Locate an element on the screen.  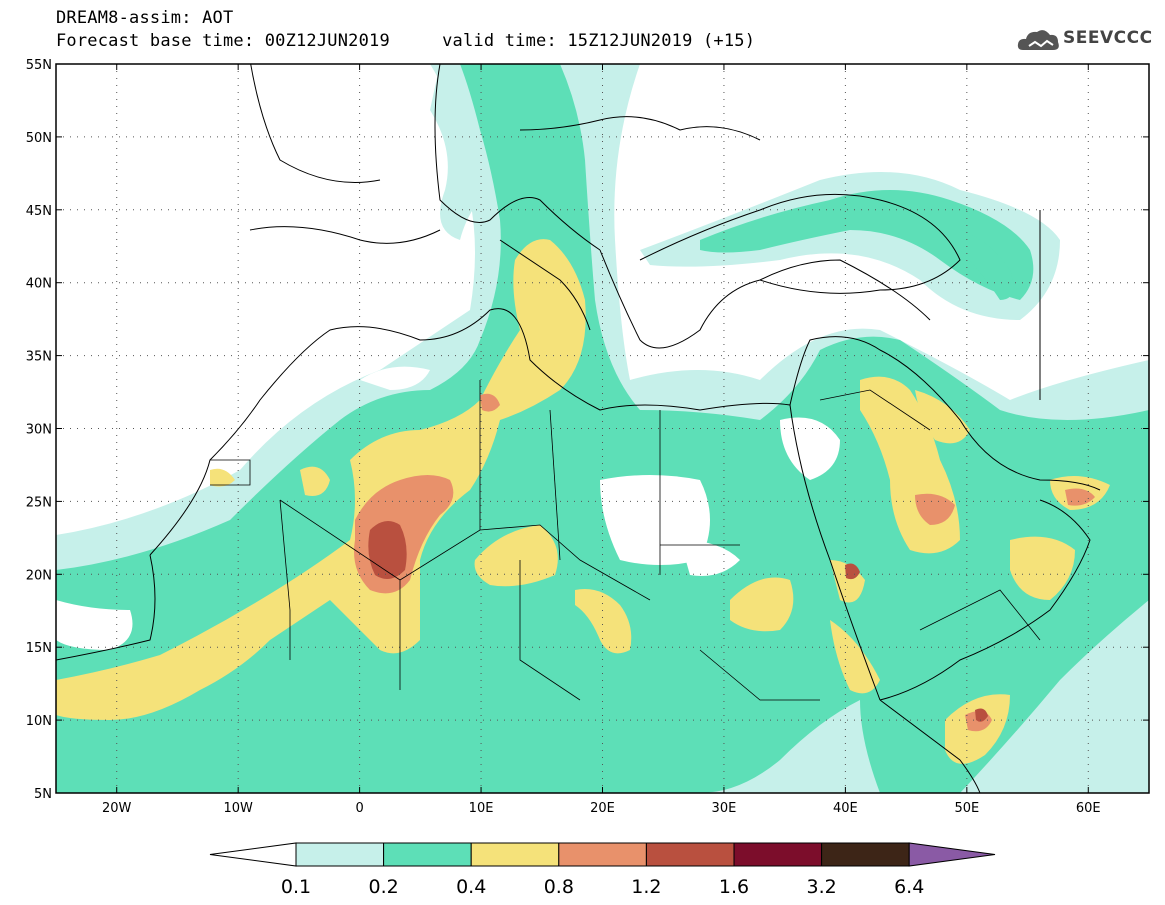
lon-label: 10E is located at coordinates (481, 808).